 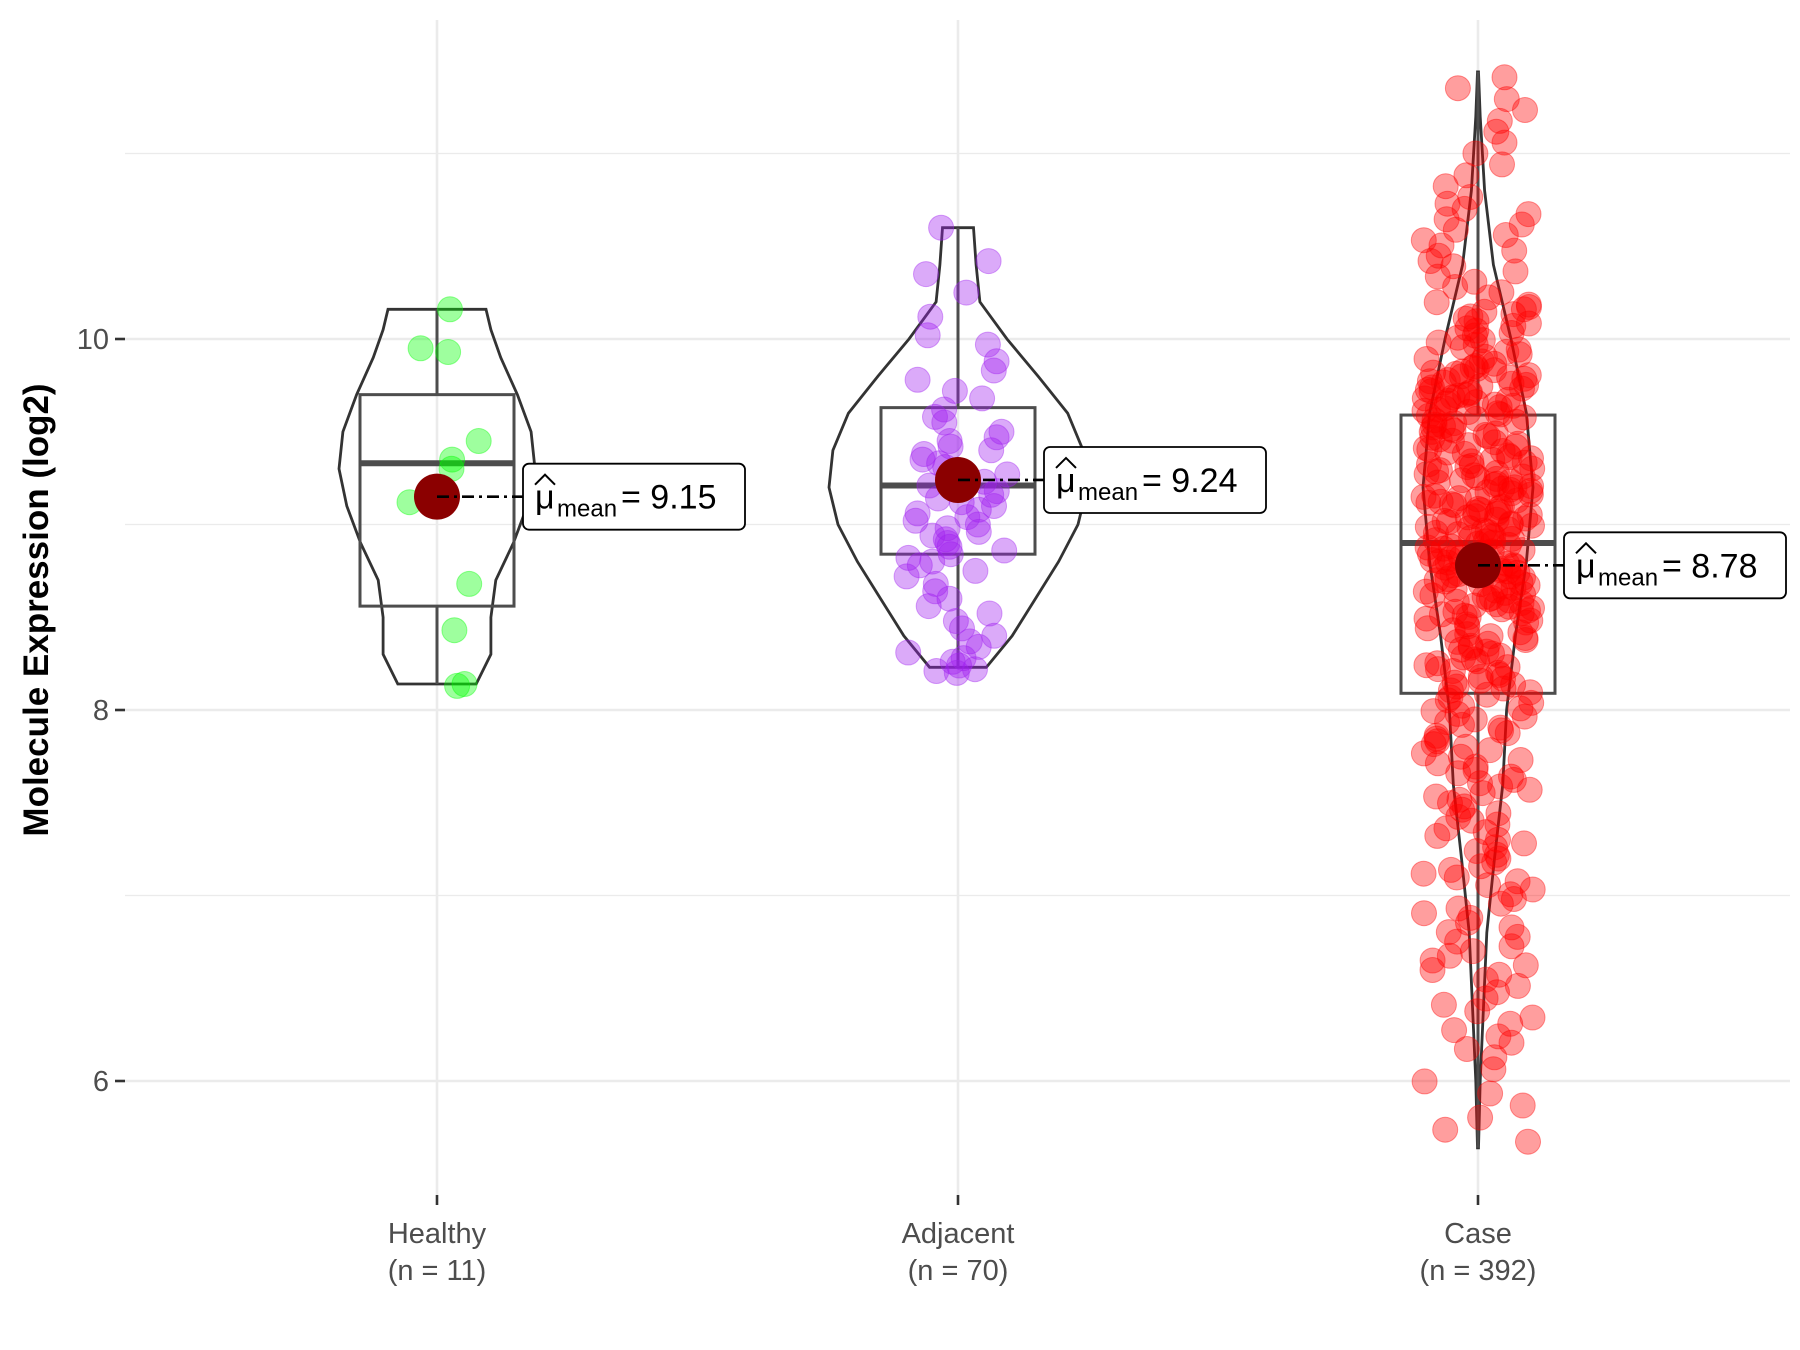 What do you see at coordinates (101, 1082) in the screenshot?
I see `y-tick-label: 6` at bounding box center [101, 1082].